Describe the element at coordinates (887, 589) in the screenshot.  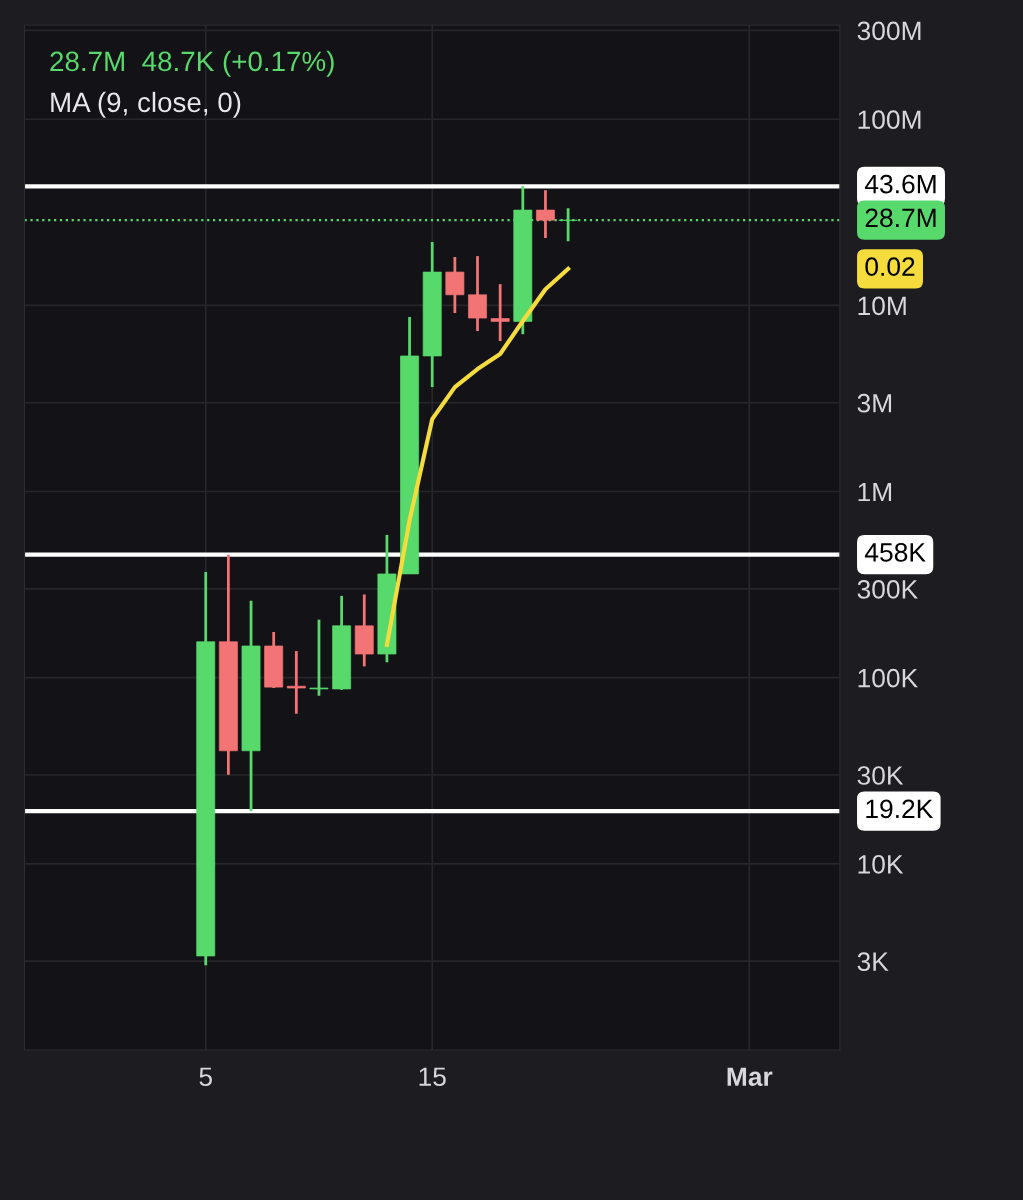
I see `y-tick-label: 300K` at that location.